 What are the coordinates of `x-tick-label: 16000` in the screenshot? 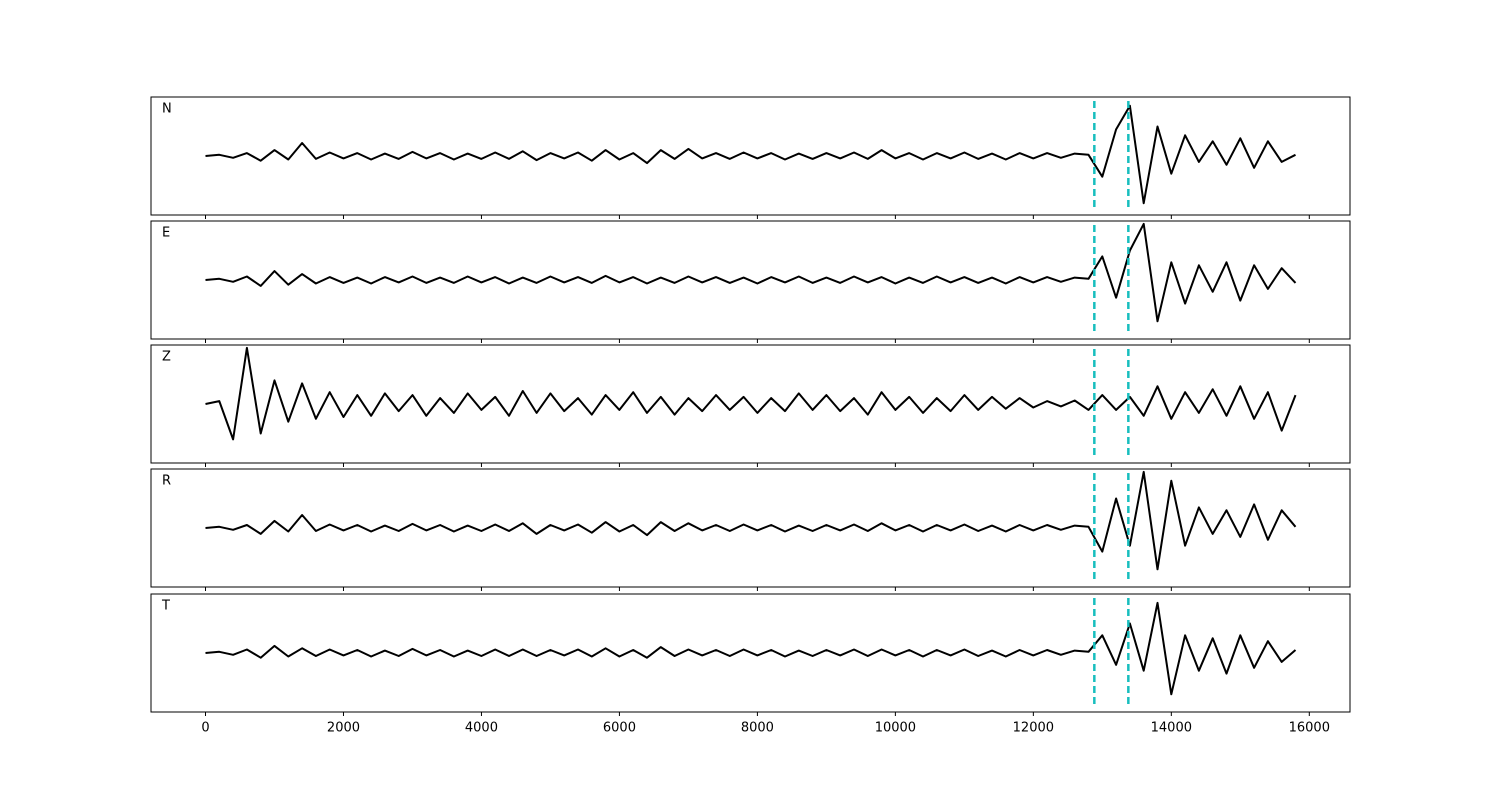 It's located at (1309, 728).